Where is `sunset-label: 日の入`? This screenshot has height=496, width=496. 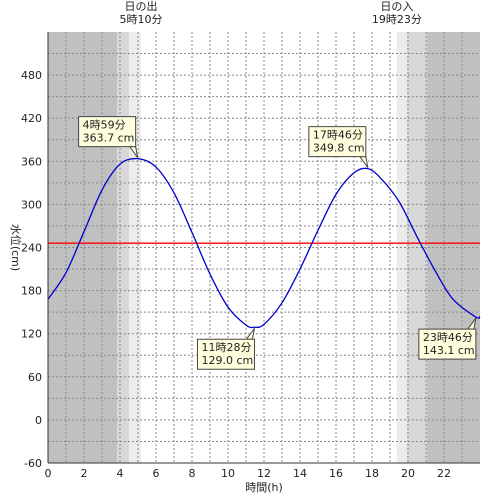 sunset-label: 日の入 is located at coordinates (396, 6).